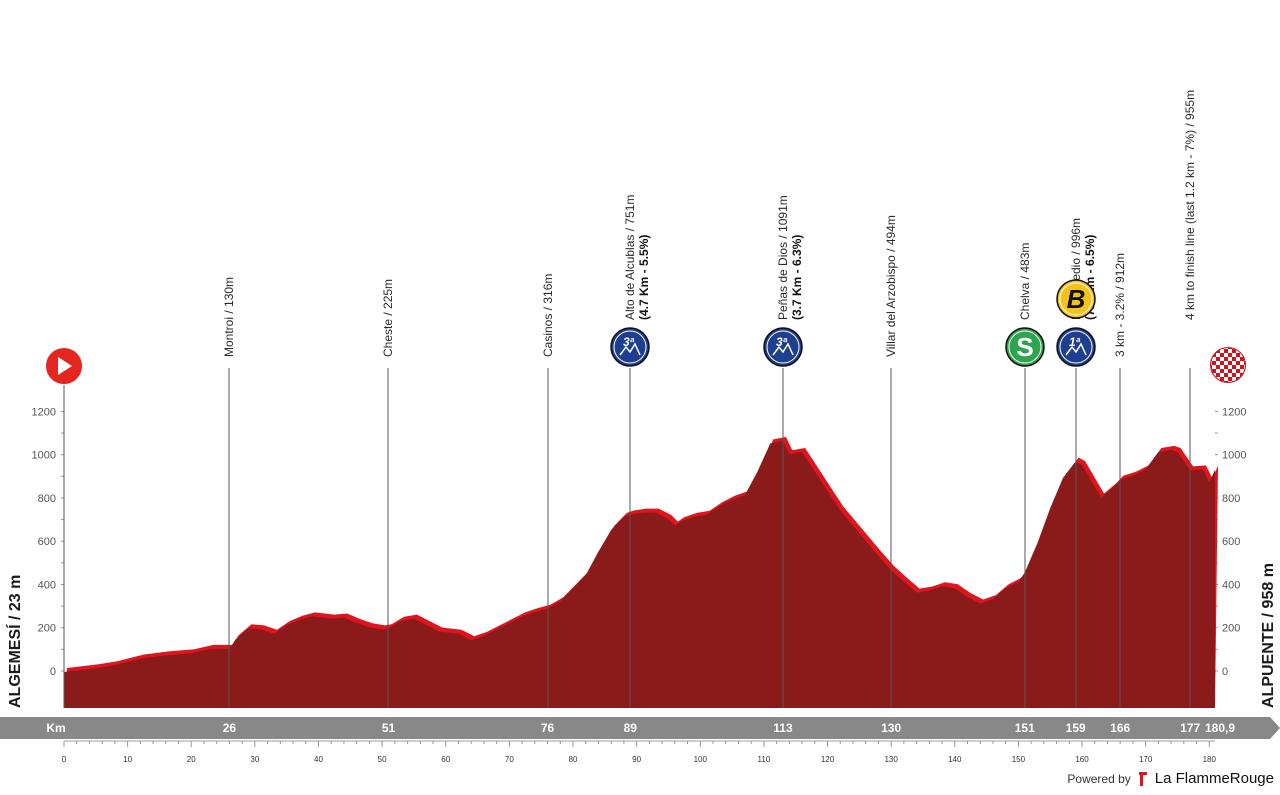 Image resolution: width=1280 pixels, height=795 pixels. I want to click on y-tick-label-left: 1000, so click(44, 456).